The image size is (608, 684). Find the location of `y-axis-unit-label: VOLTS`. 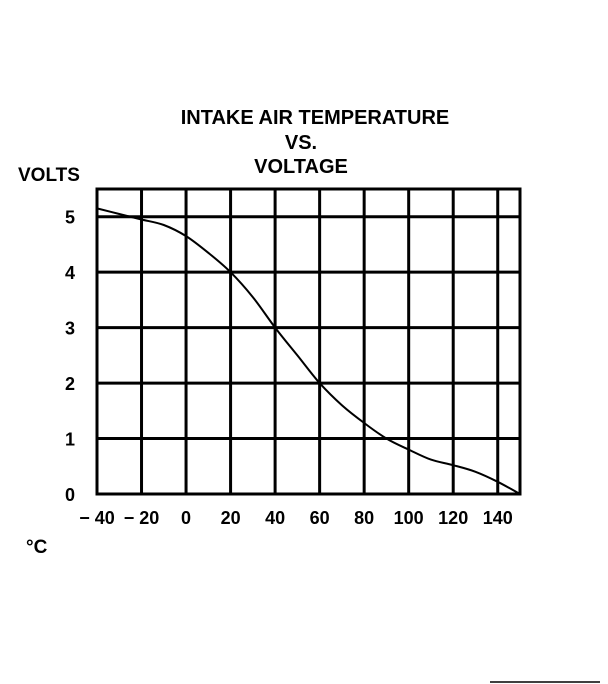

y-axis-unit-label: VOLTS is located at coordinates (49, 175).